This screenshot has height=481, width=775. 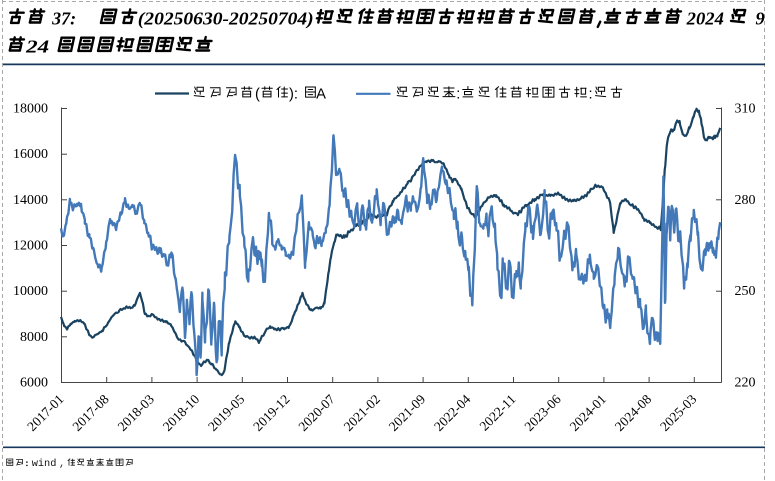 What do you see at coordinates (321, 94) in the screenshot?
I see `svg-text: A` at bounding box center [321, 94].